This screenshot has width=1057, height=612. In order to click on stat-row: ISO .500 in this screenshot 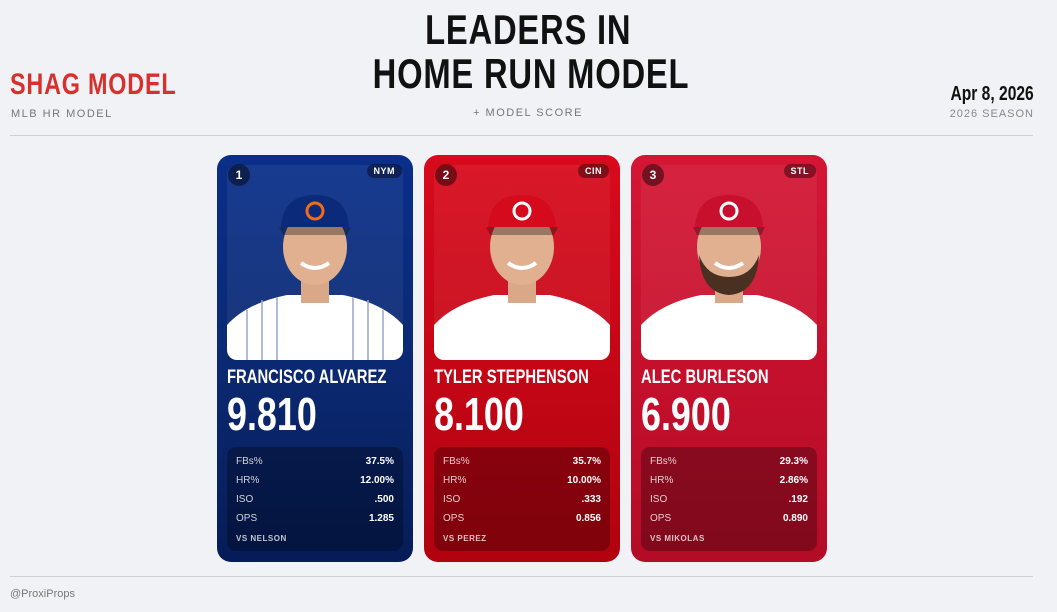, I will do `click(315, 502)`.